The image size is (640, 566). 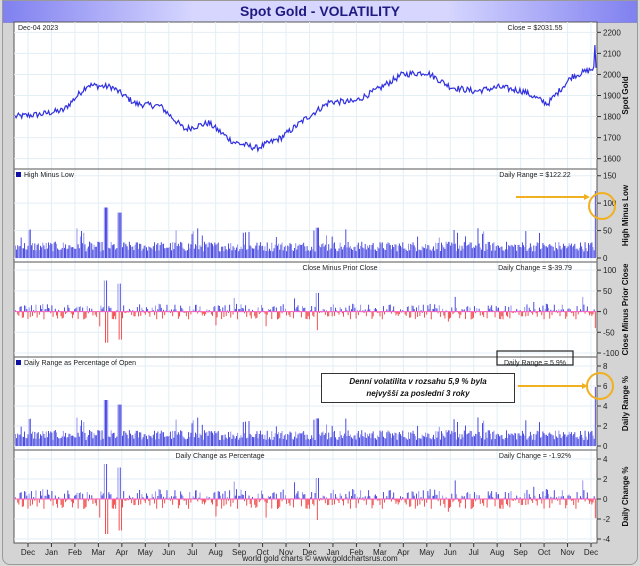 What do you see at coordinates (602, 206) in the screenshot?
I see `highlight-circle` at bounding box center [602, 206].